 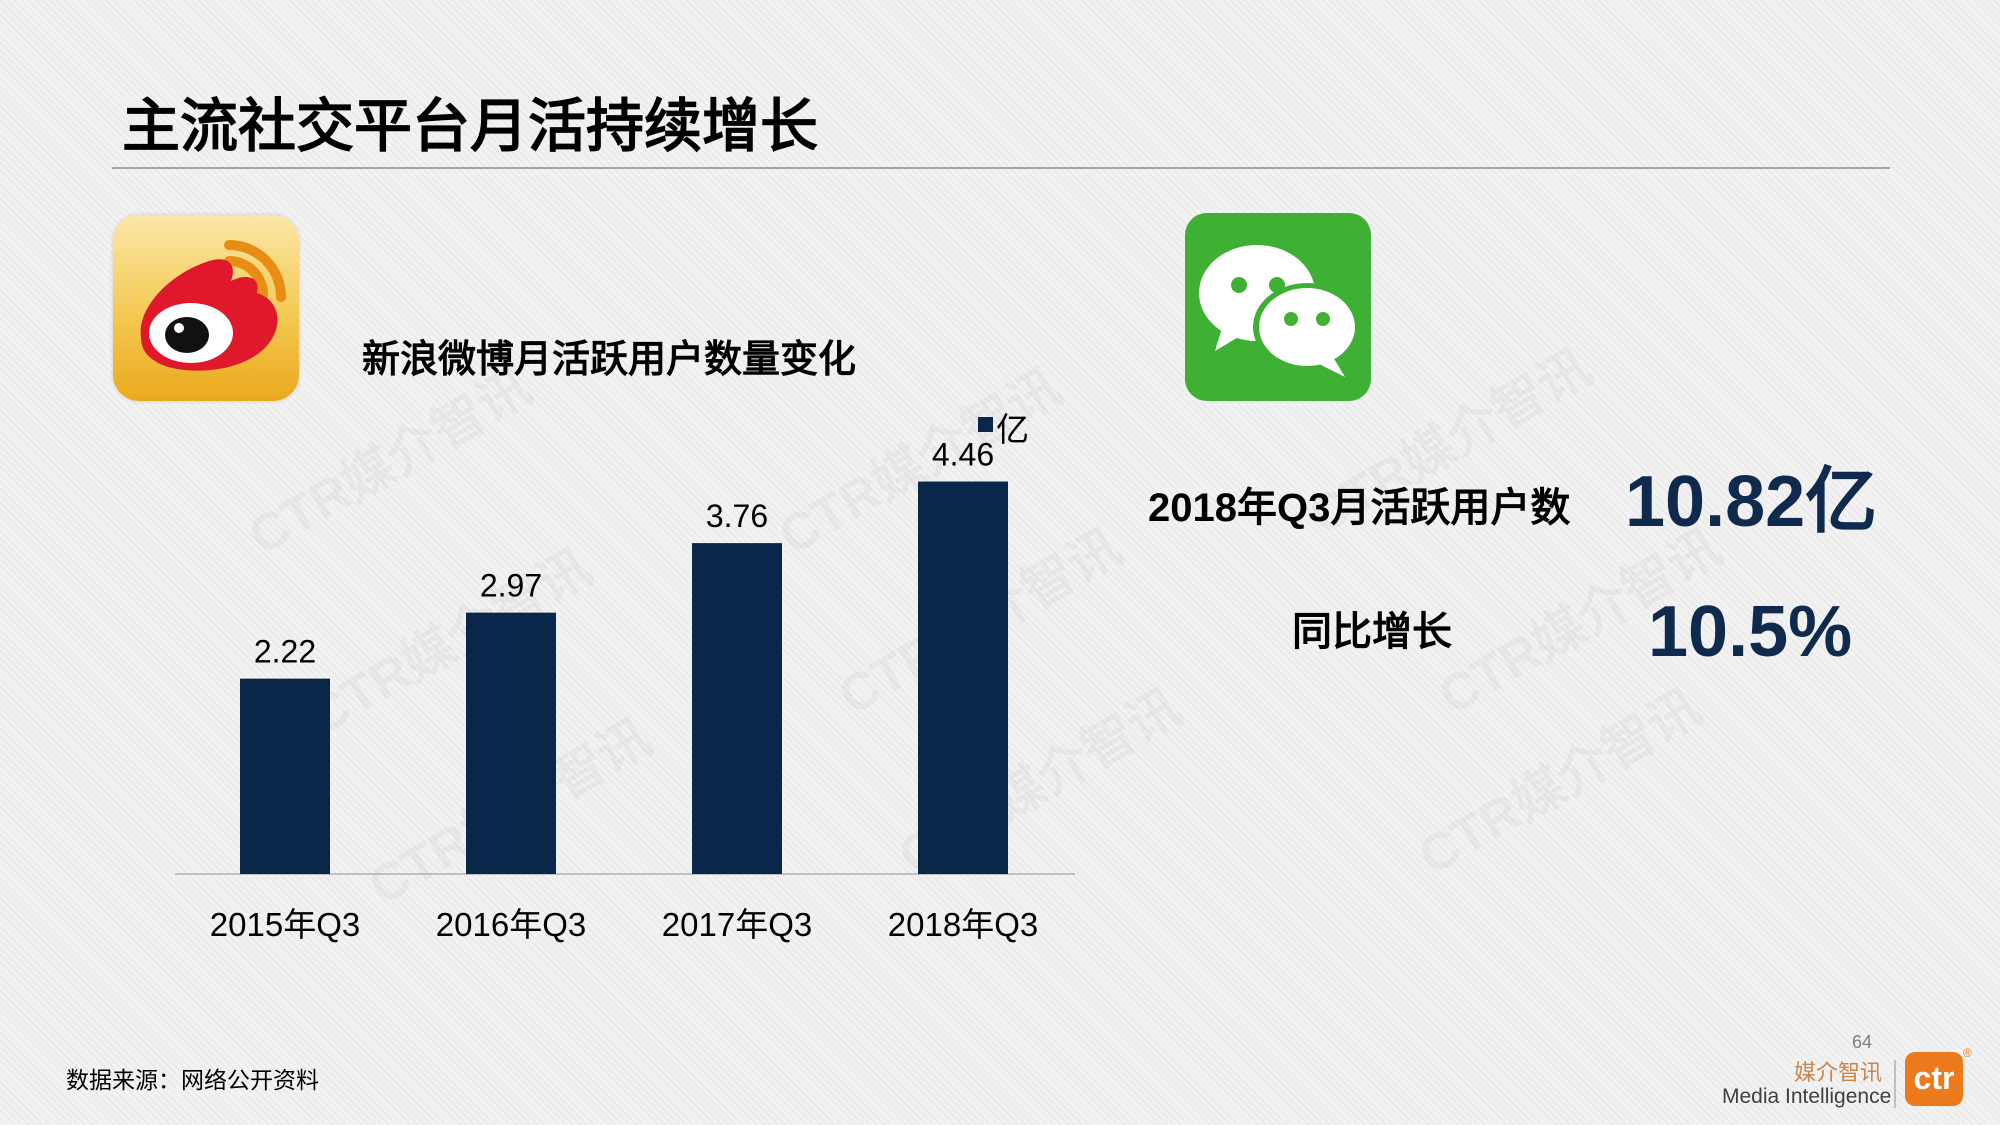 What do you see at coordinates (963, 924) in the screenshot?
I see `category-label-4: 2018年Q3` at bounding box center [963, 924].